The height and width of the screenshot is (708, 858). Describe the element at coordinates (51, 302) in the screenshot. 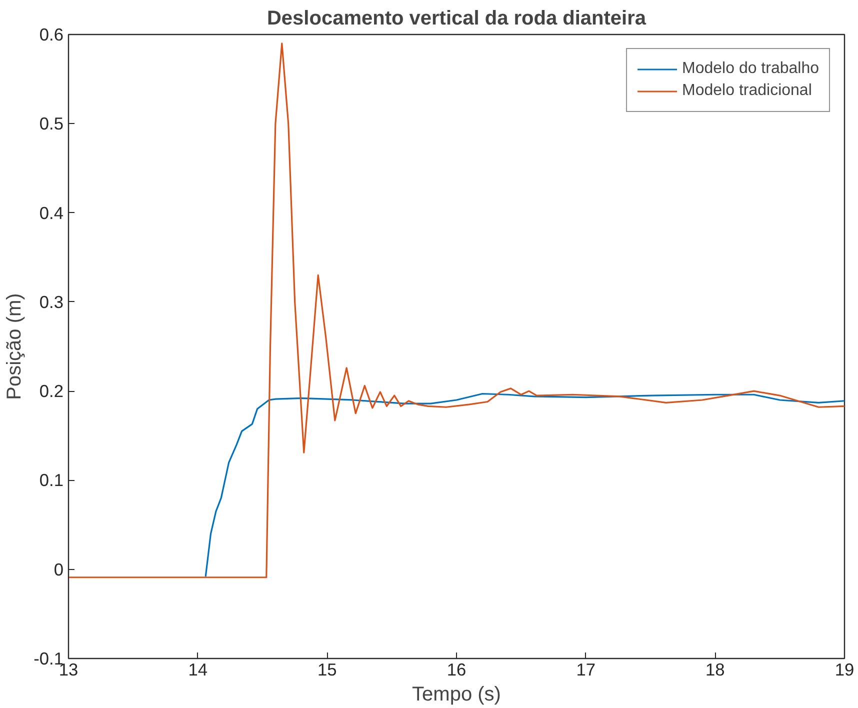

I see `y-tick-label: 0.3` at that location.